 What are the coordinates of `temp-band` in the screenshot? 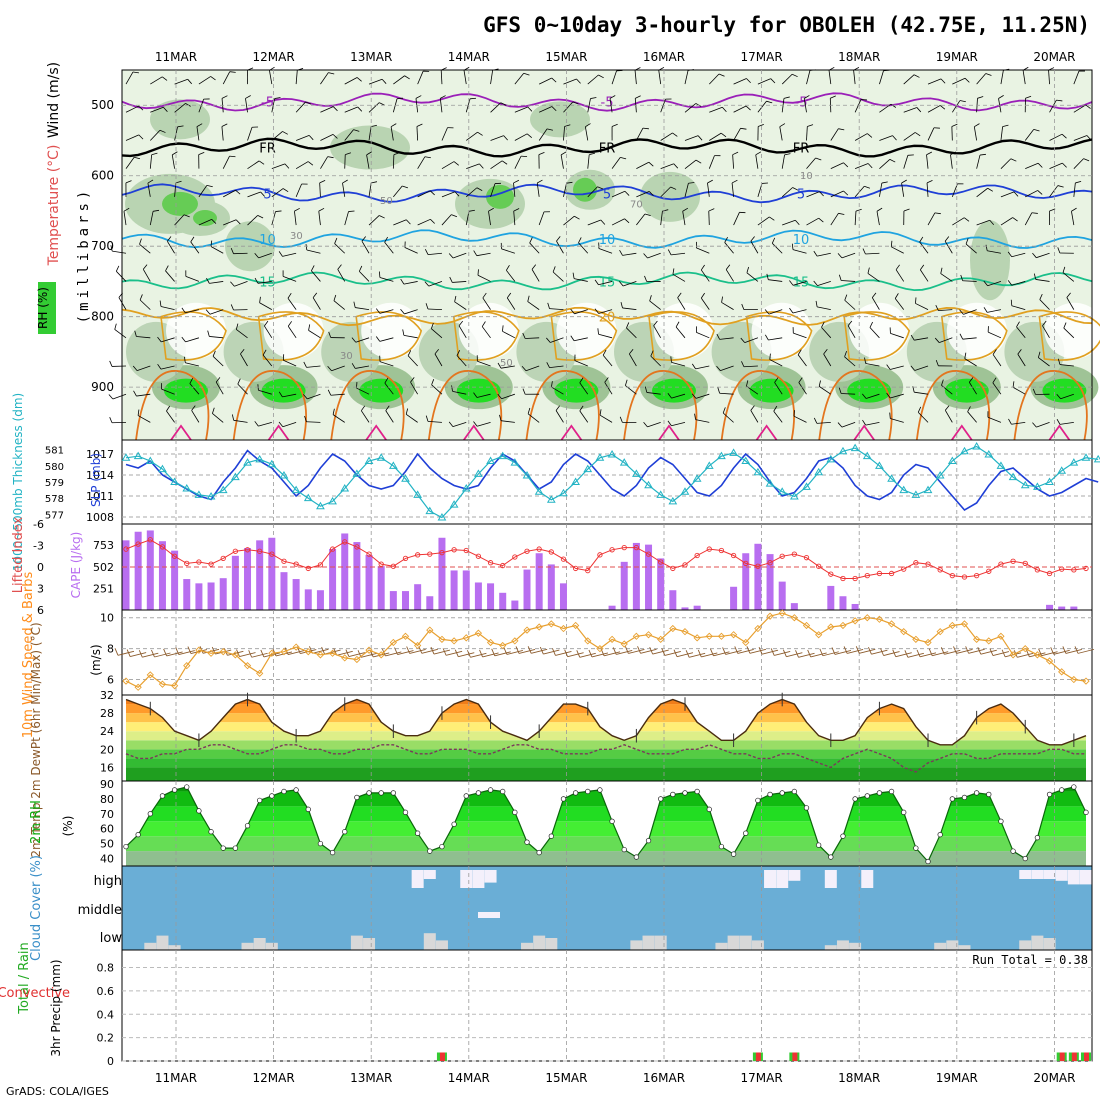 It's located at (606, 702).